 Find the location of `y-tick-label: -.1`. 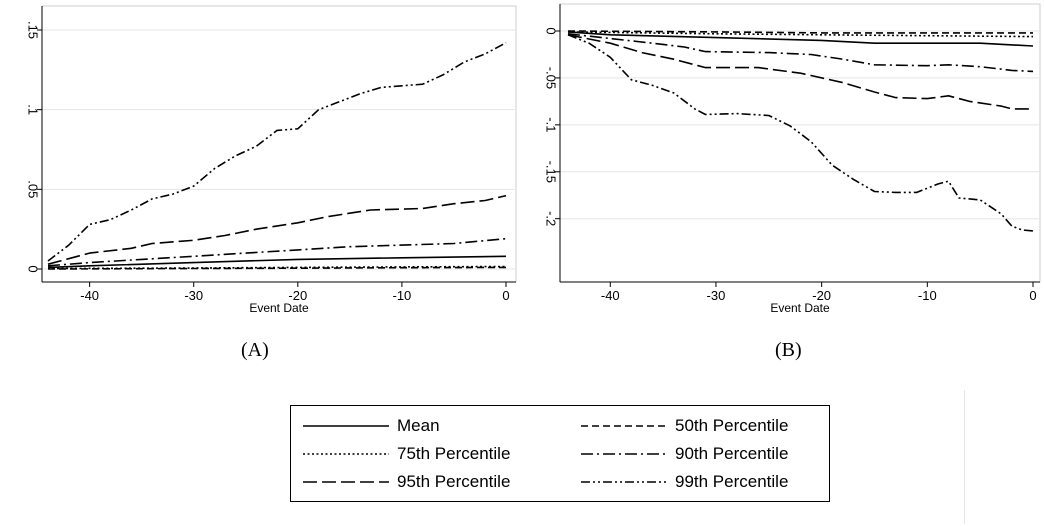

y-tick-label: -.1 is located at coordinates (551, 124).